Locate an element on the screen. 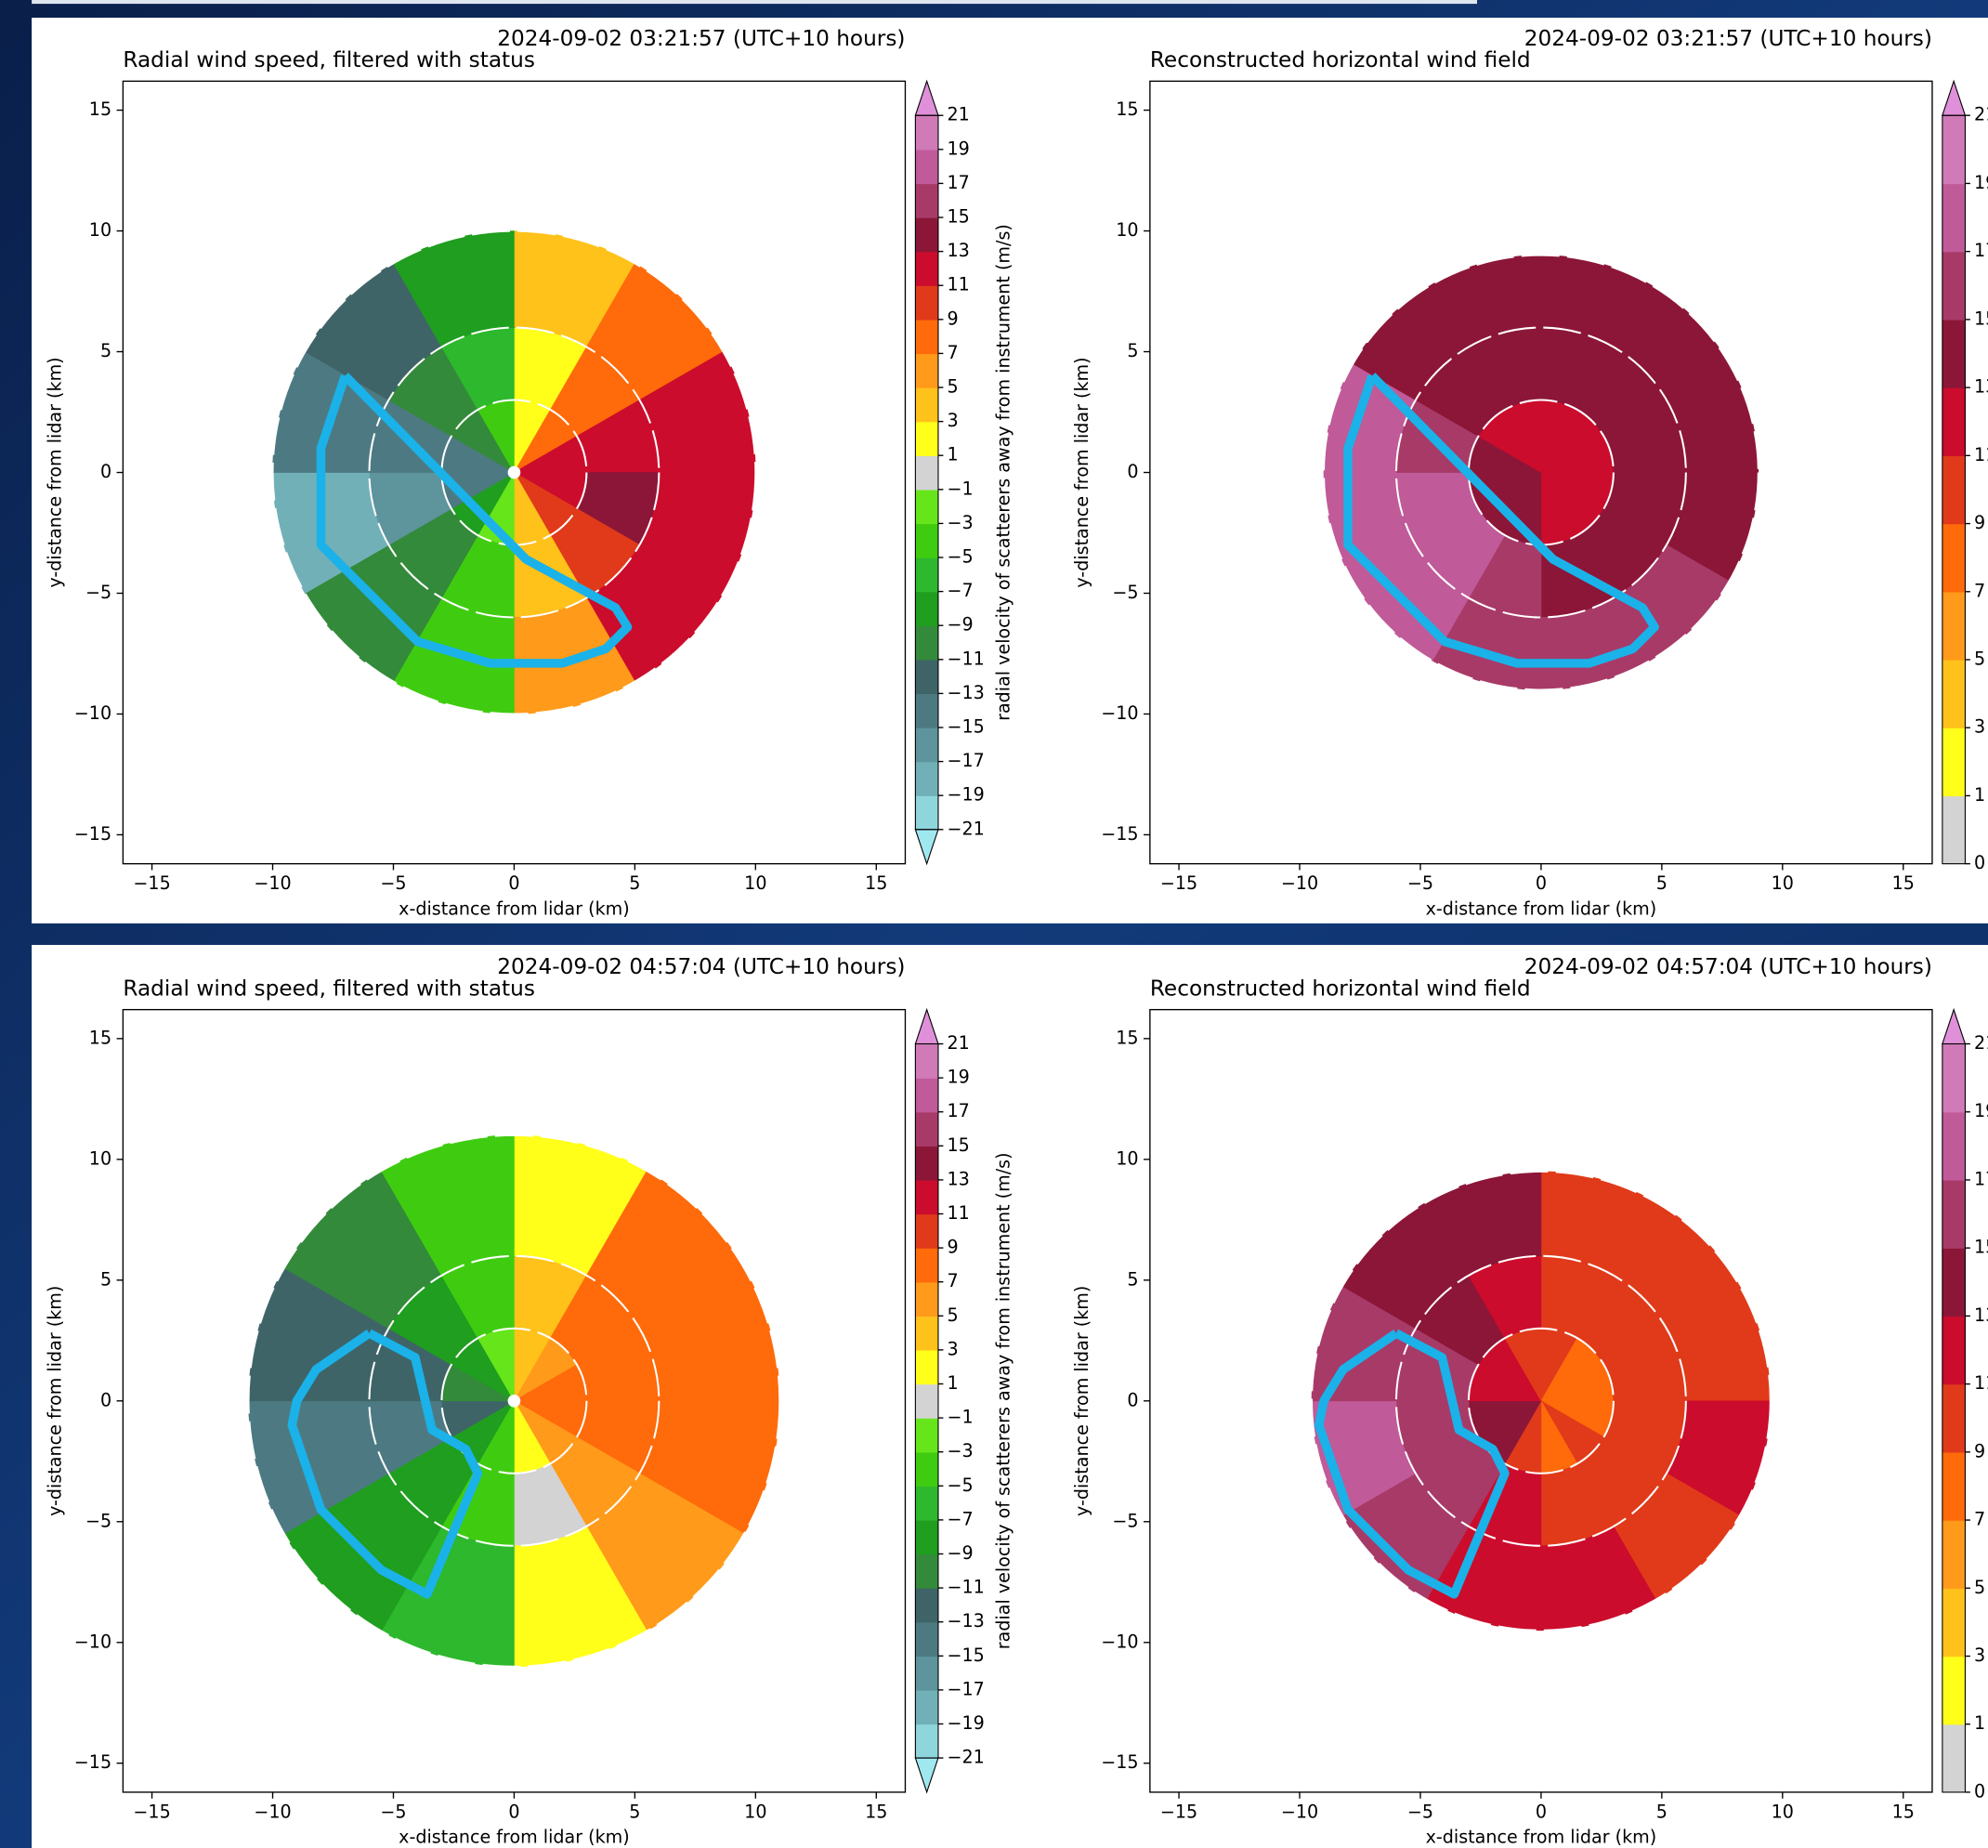 Image resolution: width=1988 pixels, height=1848 pixels. timestamp: 2024-09-02 03:21:57 (UTC+10 hours) is located at coordinates (701, 38).